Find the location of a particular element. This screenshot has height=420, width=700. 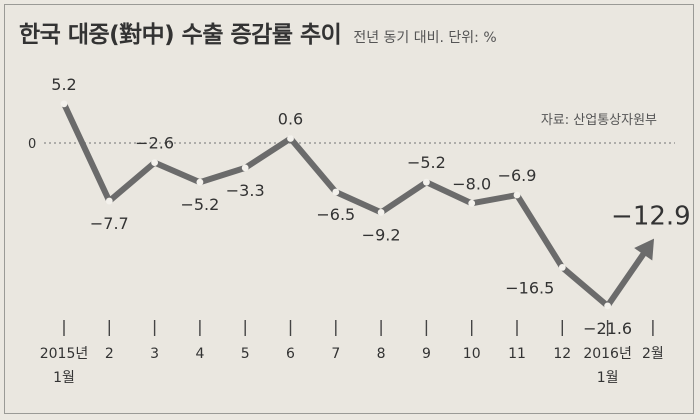

x-tick-label: 12 is located at coordinates (562, 354).